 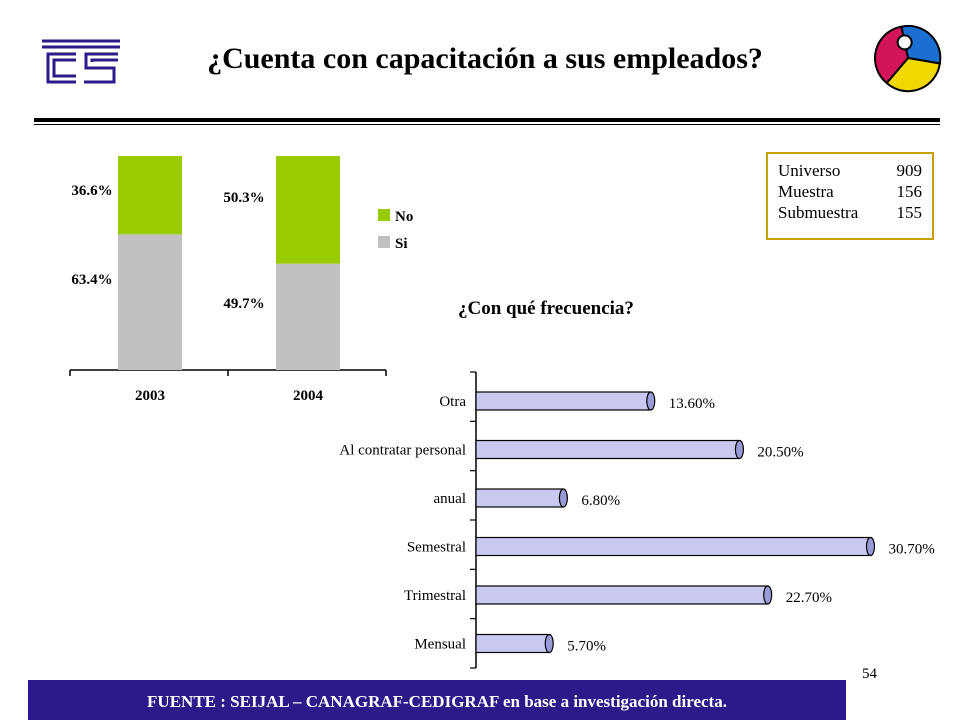 What do you see at coordinates (818, 212) in the screenshot?
I see `stats-label: Submuestra` at bounding box center [818, 212].